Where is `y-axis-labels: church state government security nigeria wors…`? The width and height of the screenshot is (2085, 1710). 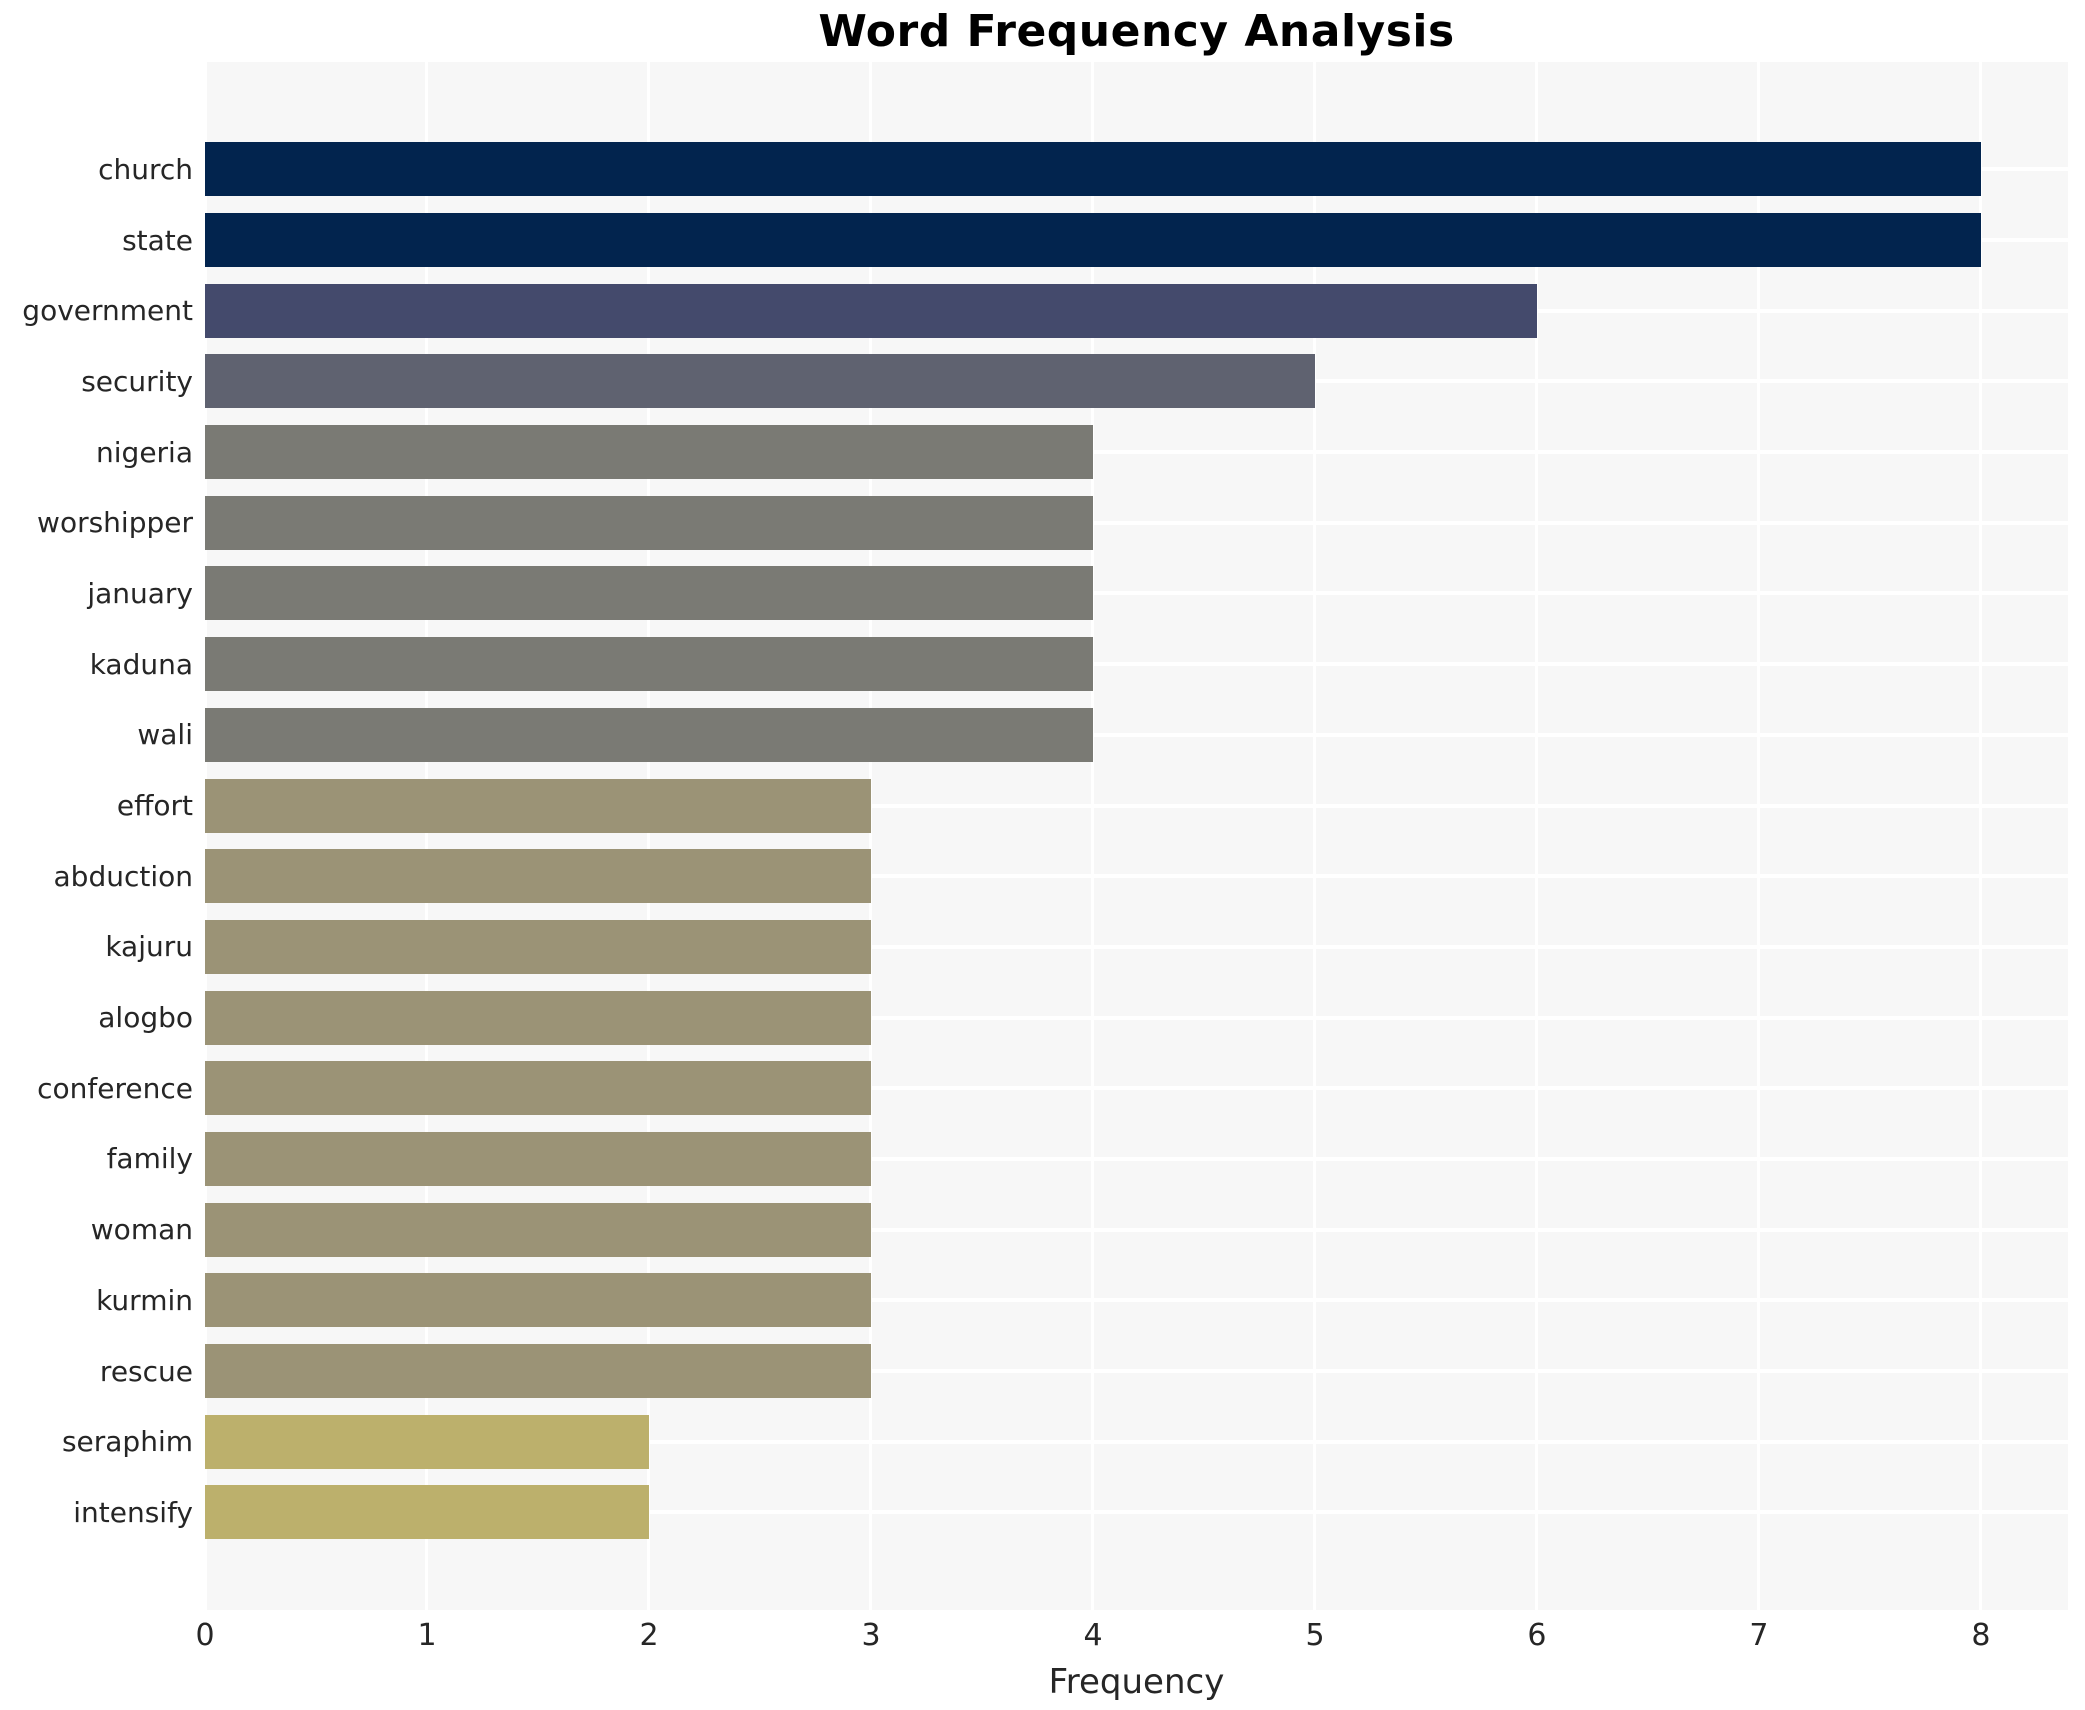 y-axis-labels: church state government security nigeria wors… is located at coordinates (96, 836).